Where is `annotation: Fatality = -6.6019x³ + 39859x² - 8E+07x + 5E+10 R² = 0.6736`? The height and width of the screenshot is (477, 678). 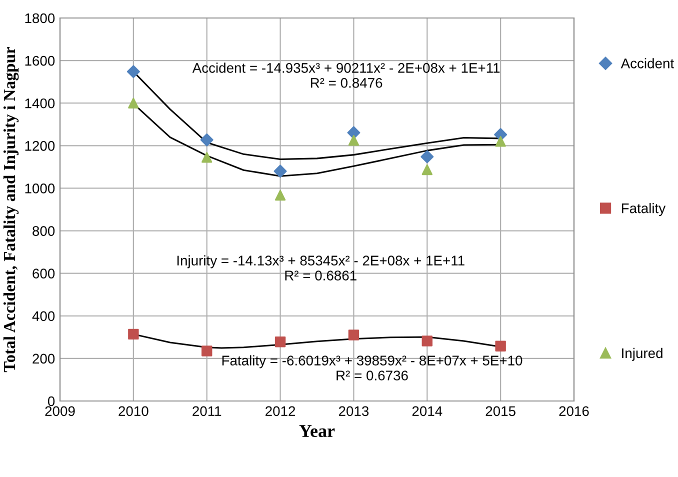 annotation: Fatality = -6.6019x³ + 39859x² - 8E+07x + 5E+10 R² = 0.6736 is located at coordinates (372, 367).